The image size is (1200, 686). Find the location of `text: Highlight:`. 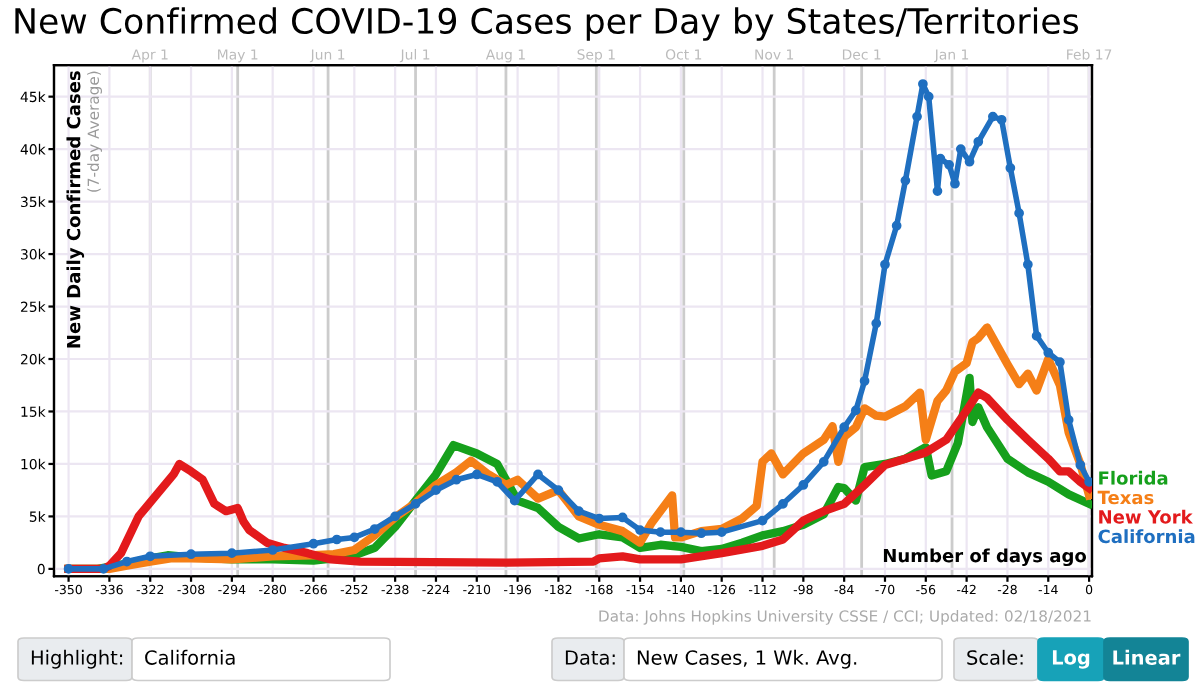

text: Highlight: is located at coordinates (77, 659).